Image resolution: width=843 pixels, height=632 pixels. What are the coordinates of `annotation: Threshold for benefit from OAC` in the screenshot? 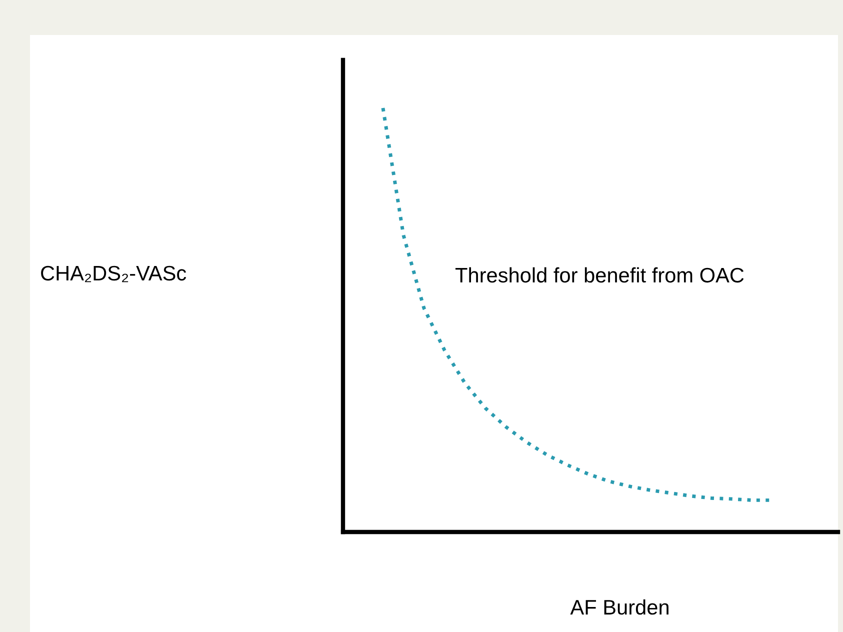 It's located at (599, 275).